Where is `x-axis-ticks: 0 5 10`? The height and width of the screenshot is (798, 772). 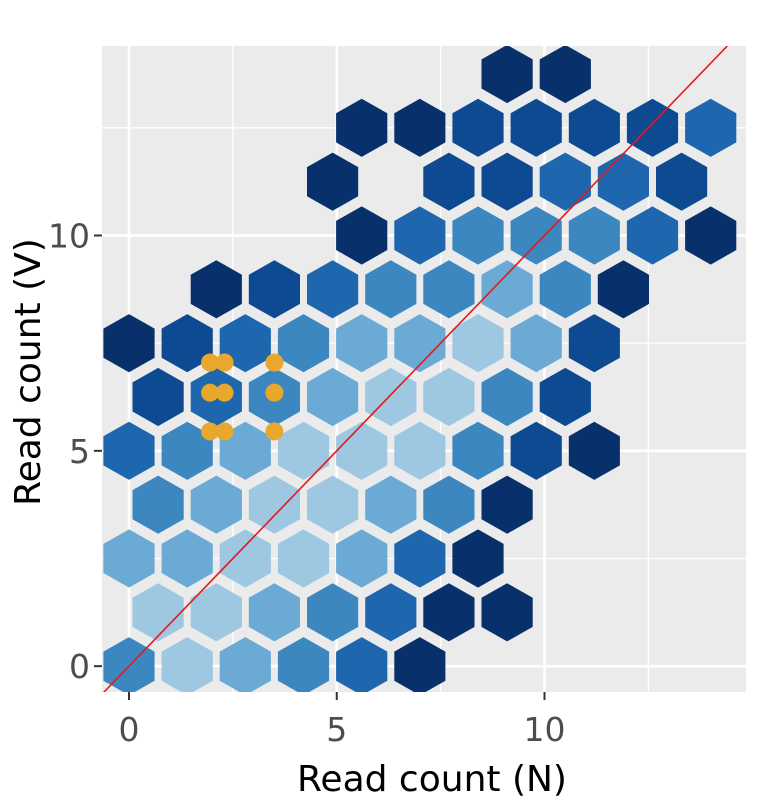 x-axis-ticks: 0 5 10 is located at coordinates (342, 720).